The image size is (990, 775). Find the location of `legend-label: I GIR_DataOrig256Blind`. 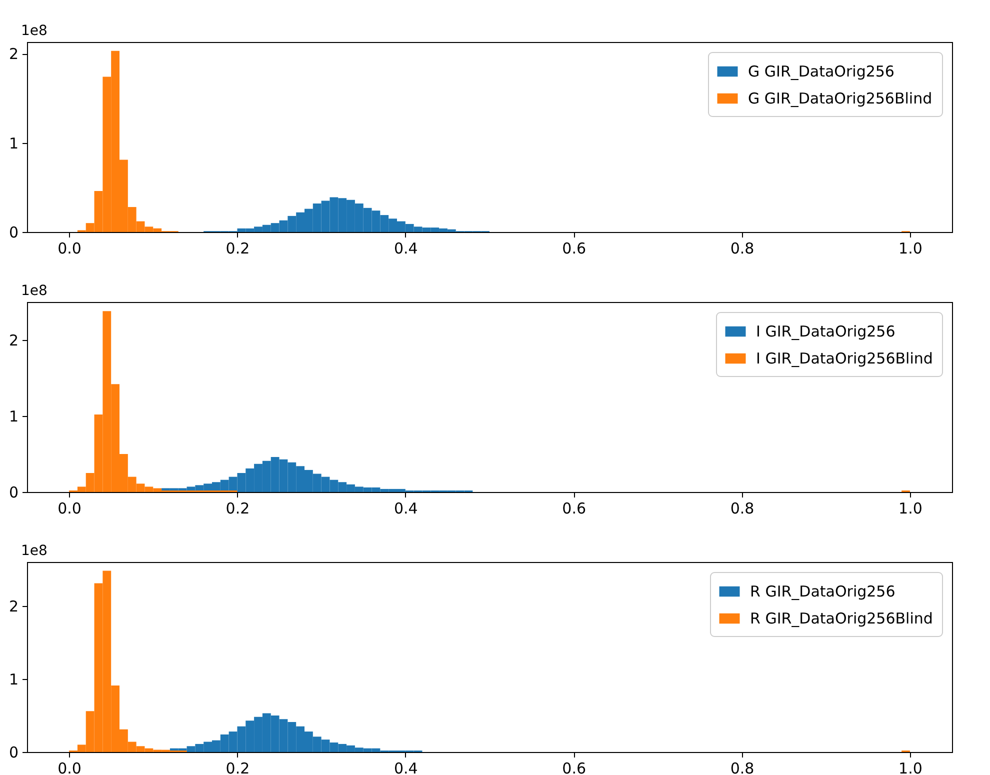

legend-label: I GIR_DataOrig256Blind is located at coordinates (844, 359).